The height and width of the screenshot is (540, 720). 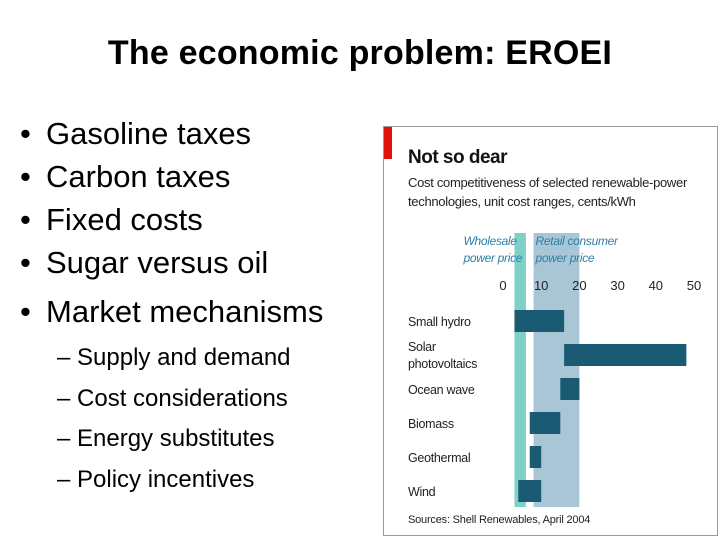 What do you see at coordinates (502, 285) in the screenshot?
I see `x-tick-label: 0` at bounding box center [502, 285].